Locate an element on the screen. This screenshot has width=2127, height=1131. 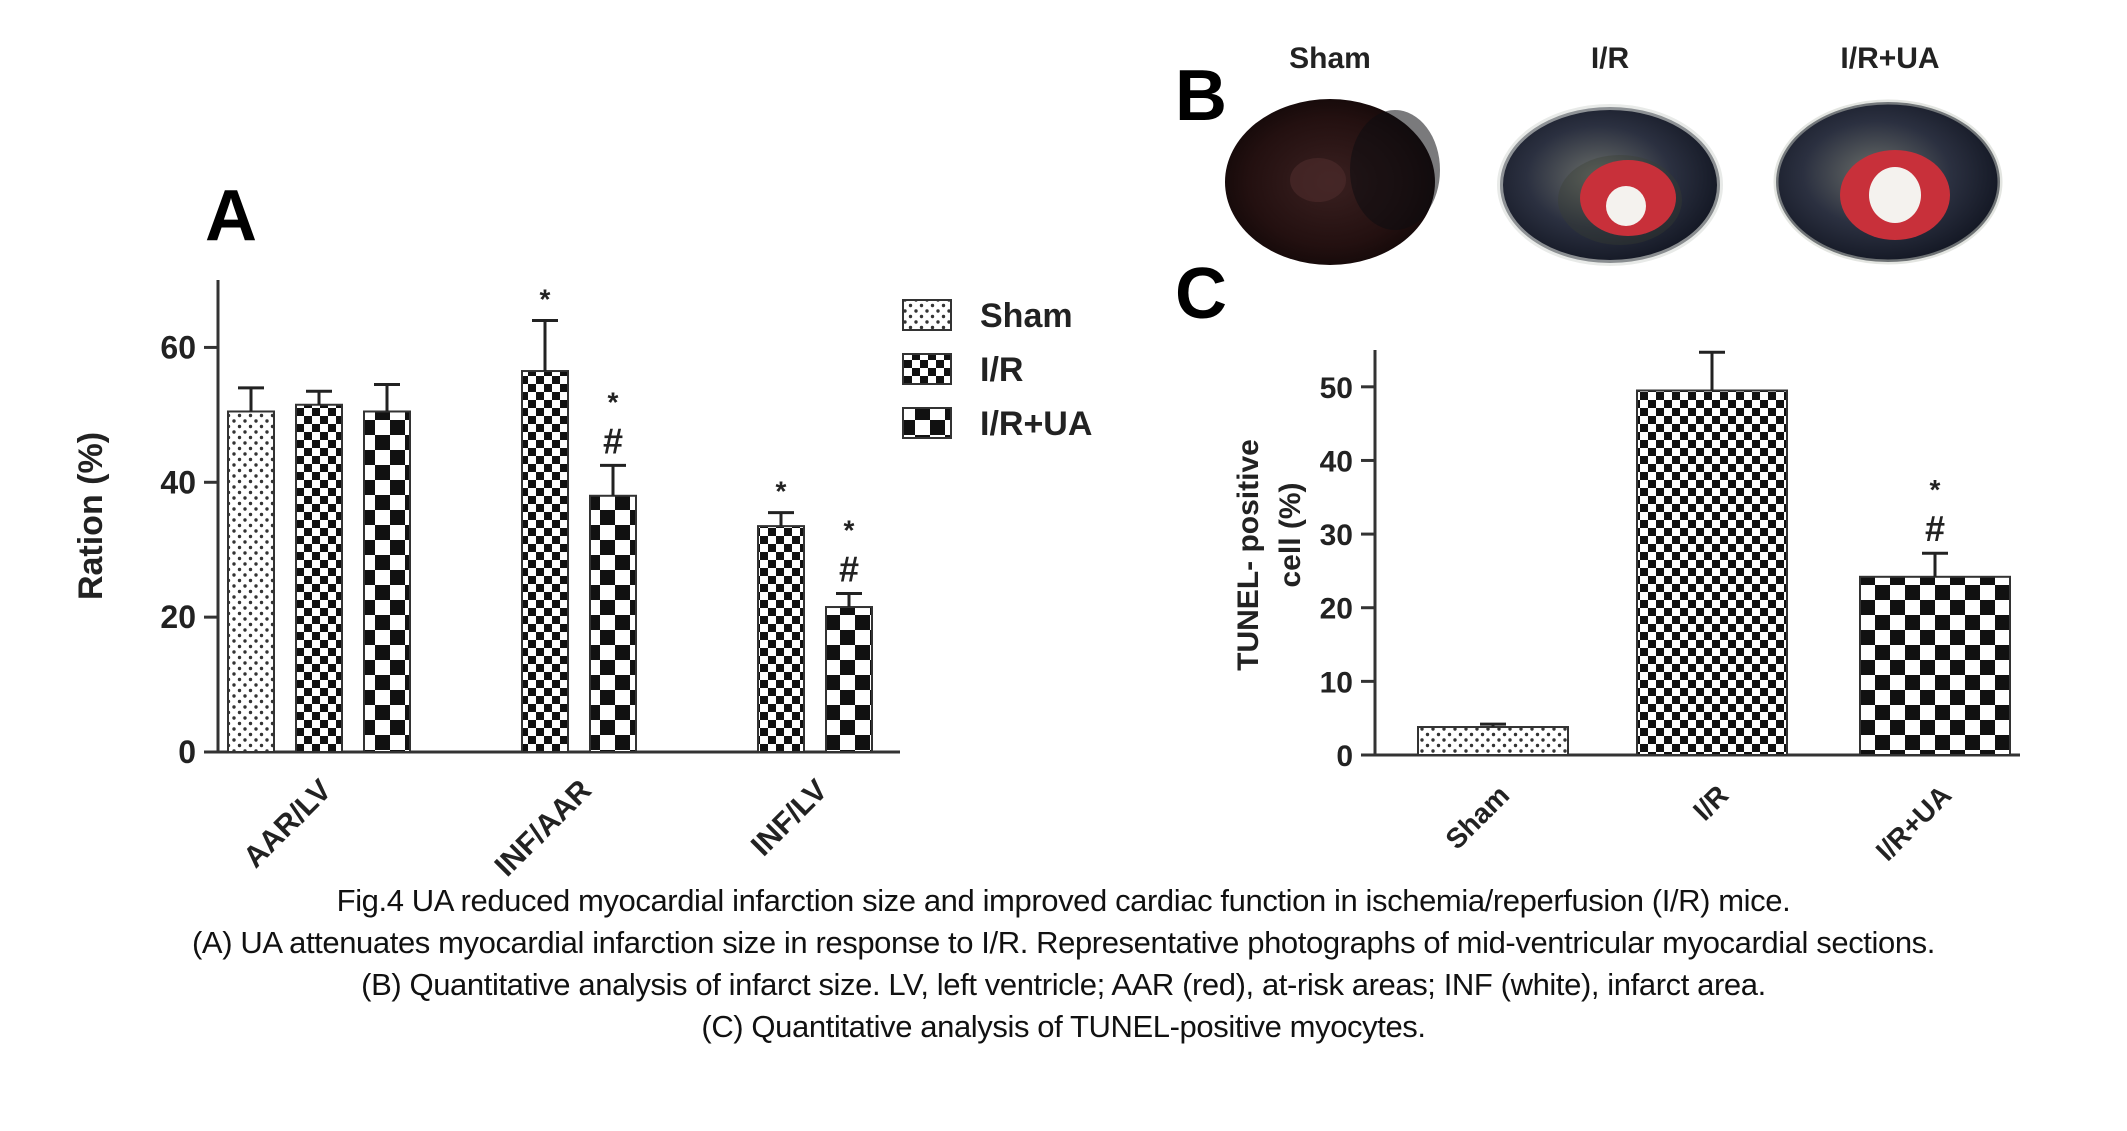
chart-a-y-tick-label: 20 is located at coordinates (178, 617).